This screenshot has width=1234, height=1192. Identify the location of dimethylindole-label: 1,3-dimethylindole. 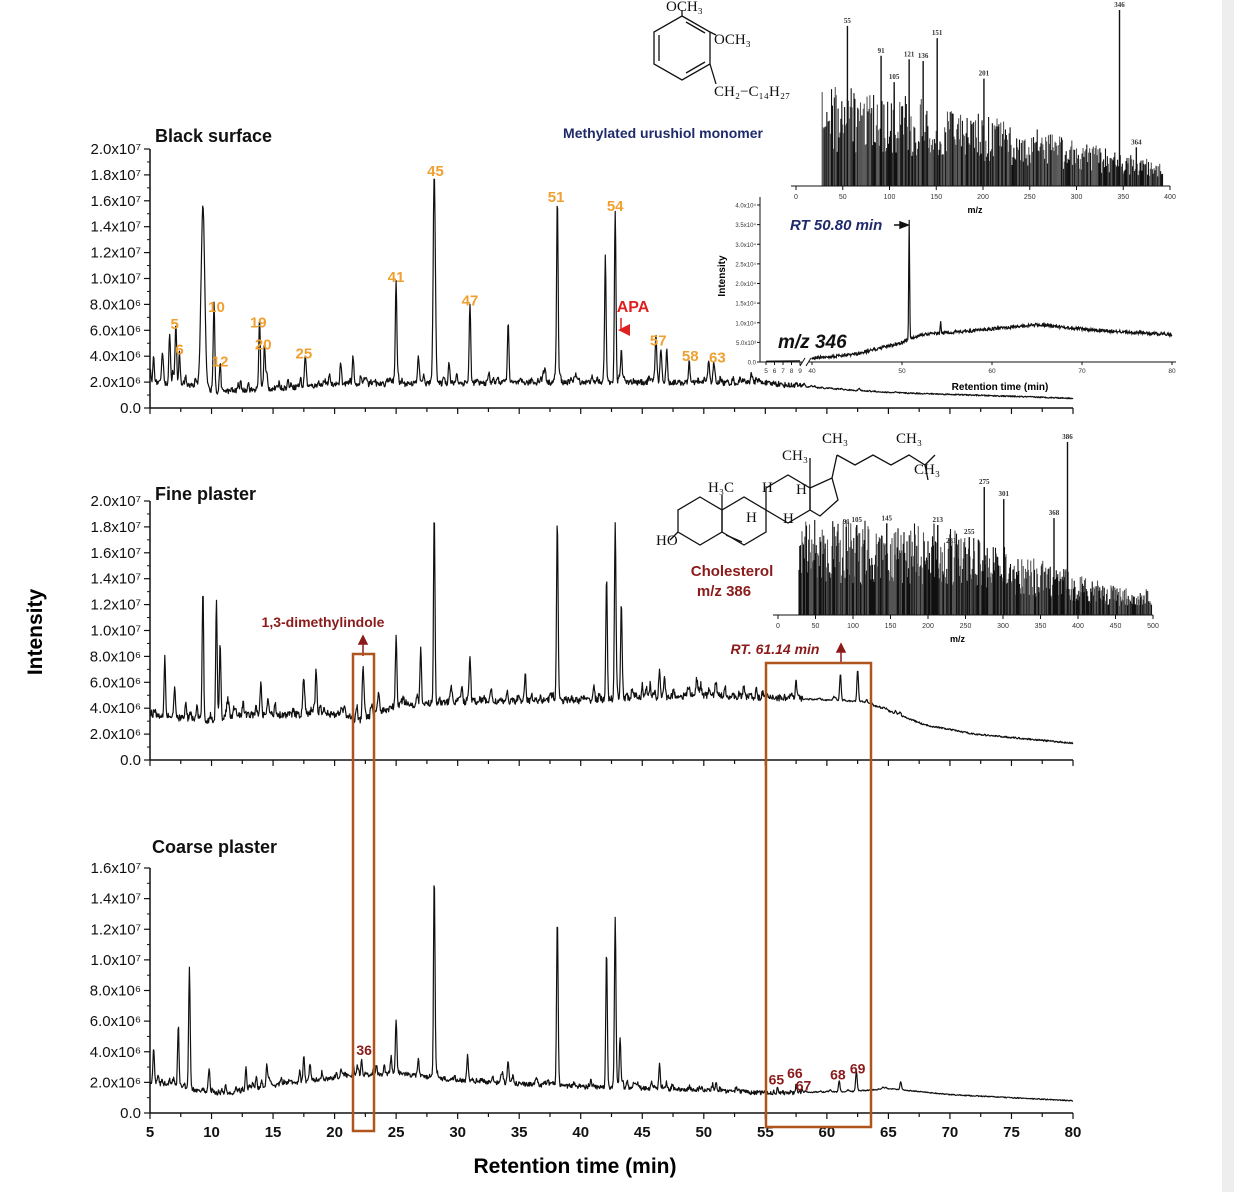
(323, 622).